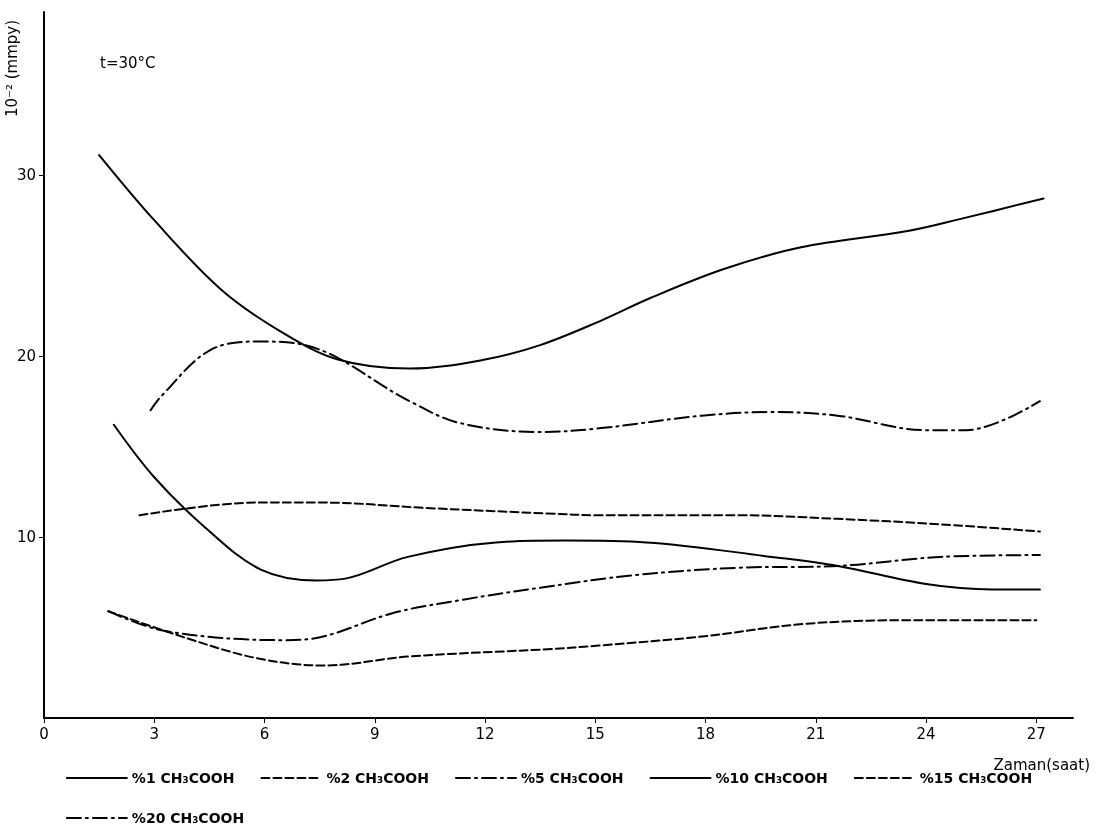 The width and height of the screenshot is (1098, 838). I want to click on legend-label: %20 CH₃COOH, so click(188, 818).